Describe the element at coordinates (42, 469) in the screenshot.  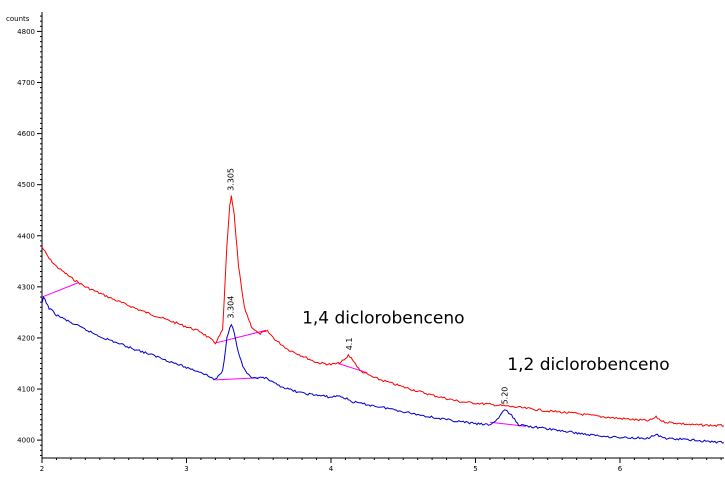
I see `x-tick-label: 2` at that location.